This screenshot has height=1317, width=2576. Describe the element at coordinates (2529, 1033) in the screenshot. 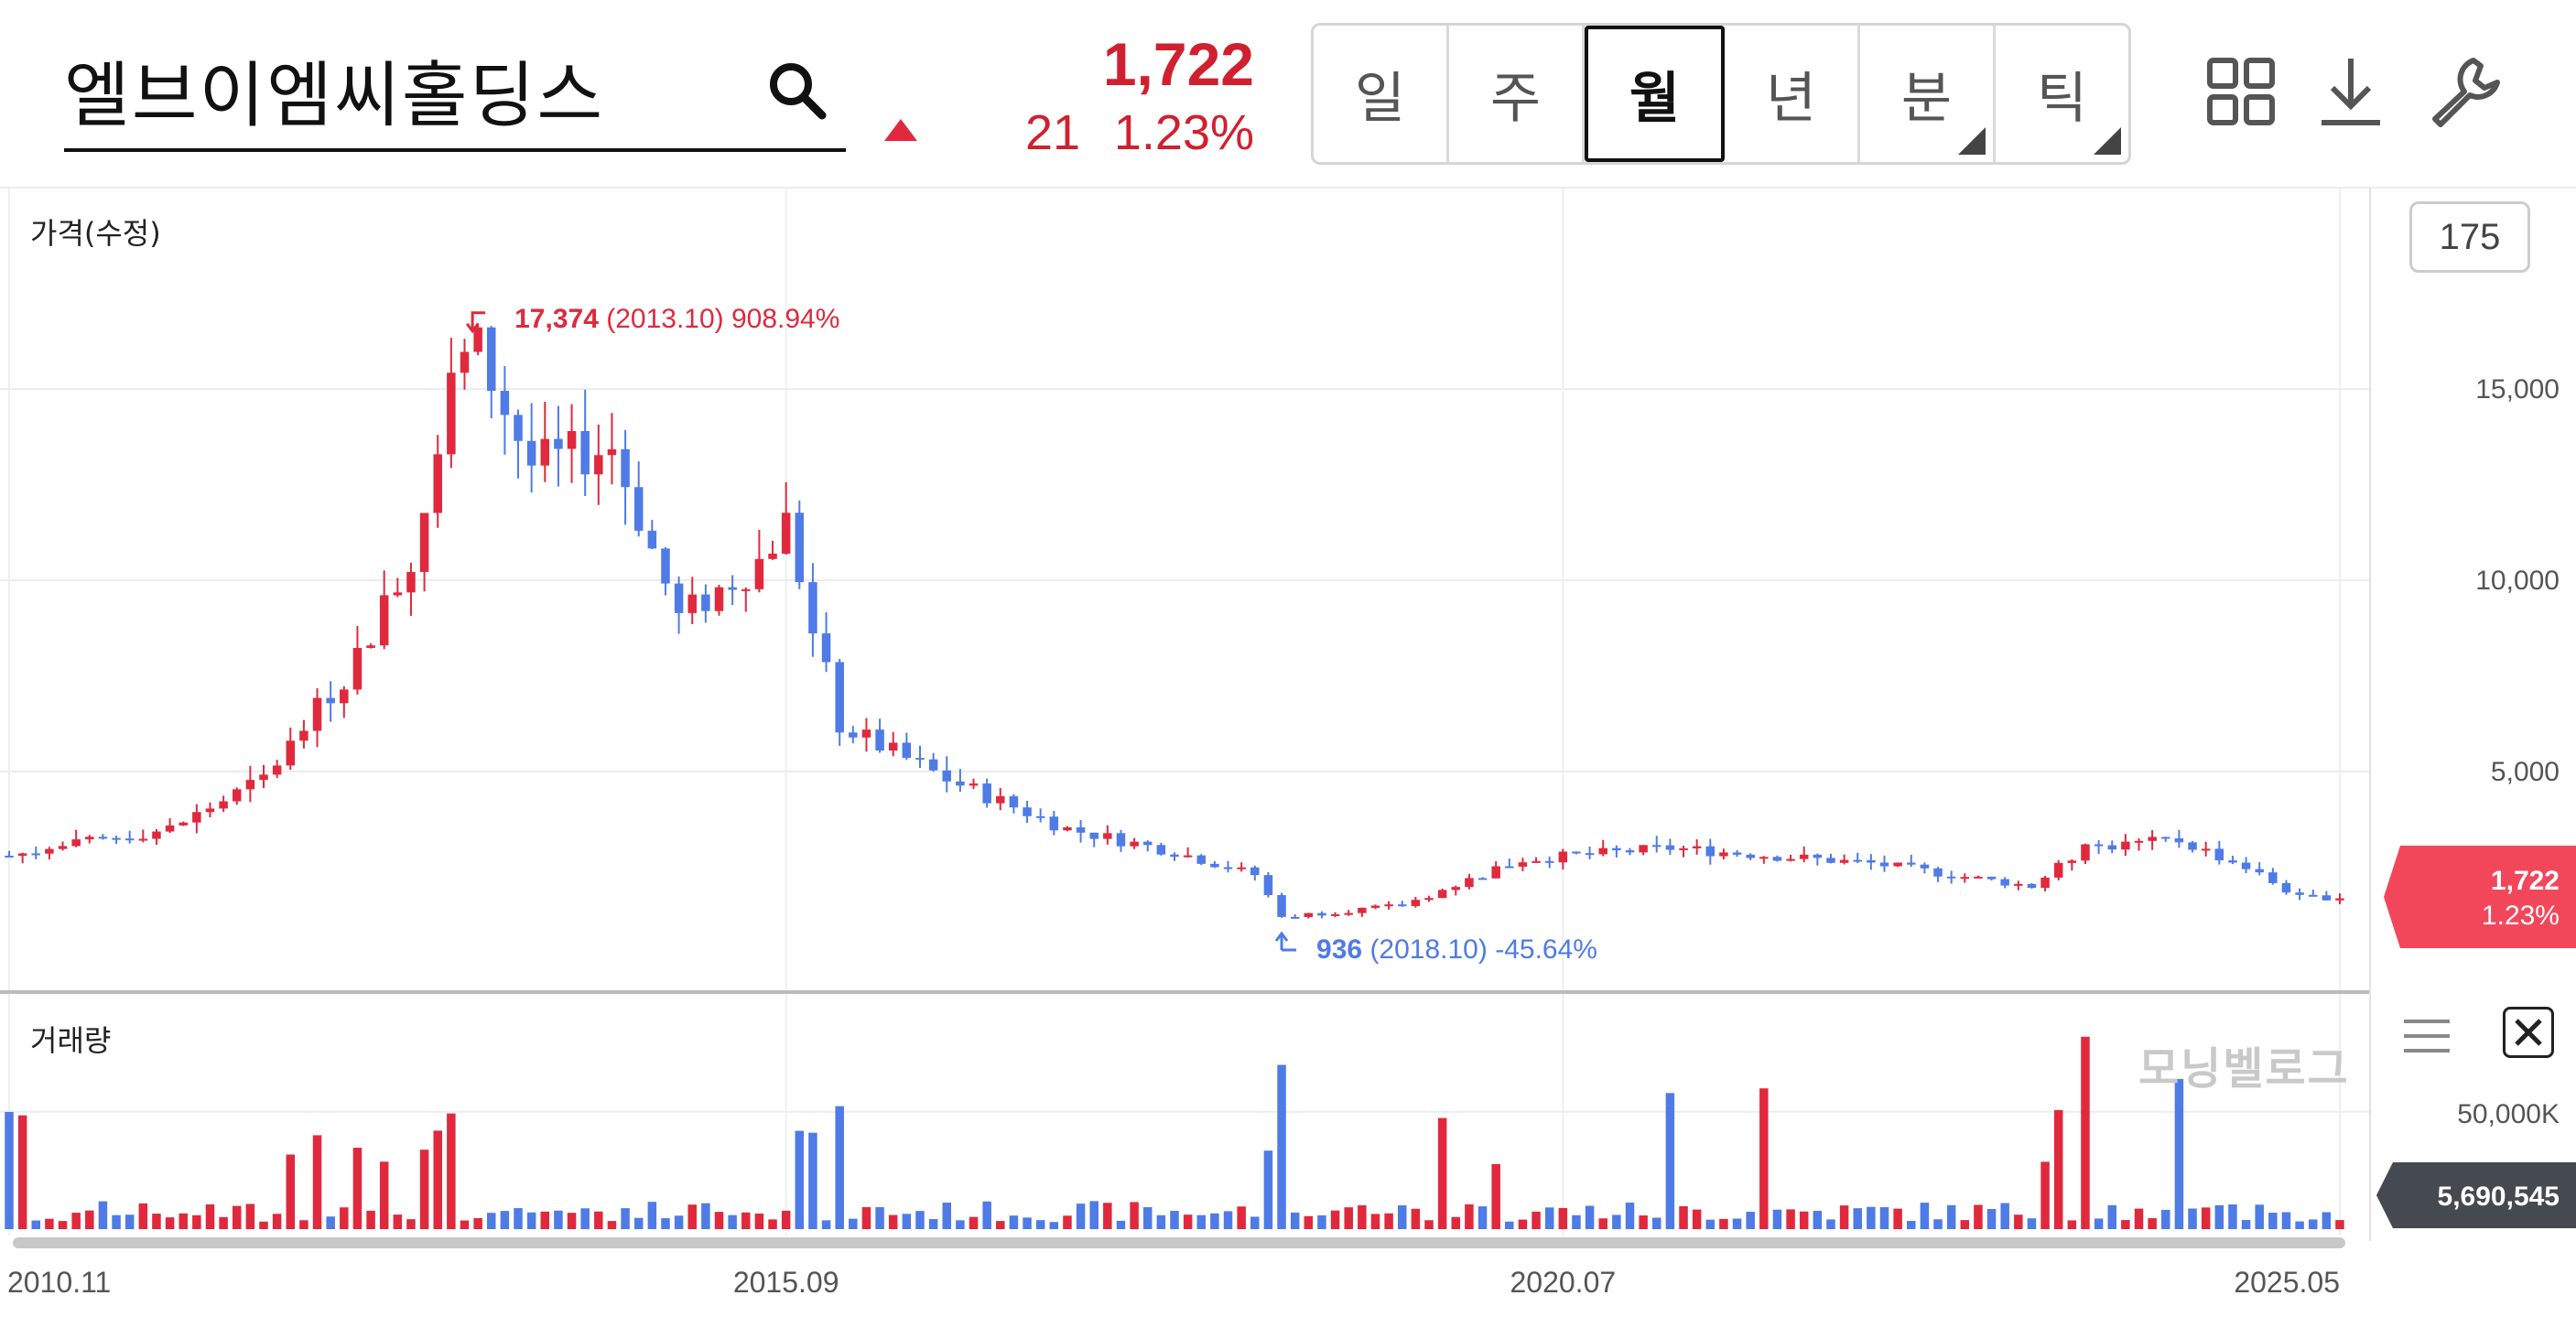

I see `close-button` at that location.